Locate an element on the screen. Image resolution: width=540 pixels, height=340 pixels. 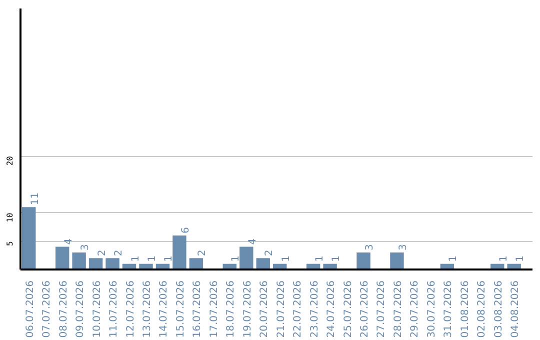
x-tick-label: 15.07.2026 is located at coordinates (180, 309).